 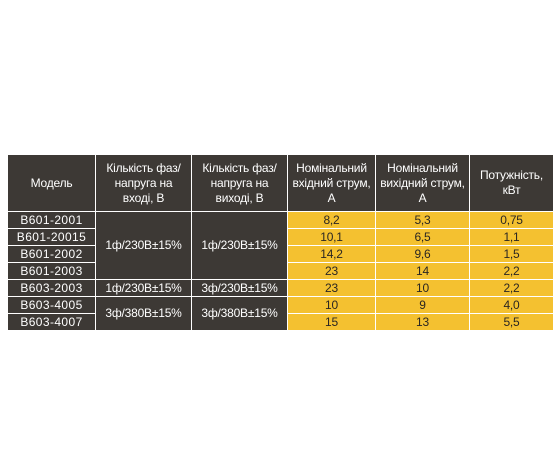 I want to click on current-input-cell: 14,2, so click(x=331, y=254).